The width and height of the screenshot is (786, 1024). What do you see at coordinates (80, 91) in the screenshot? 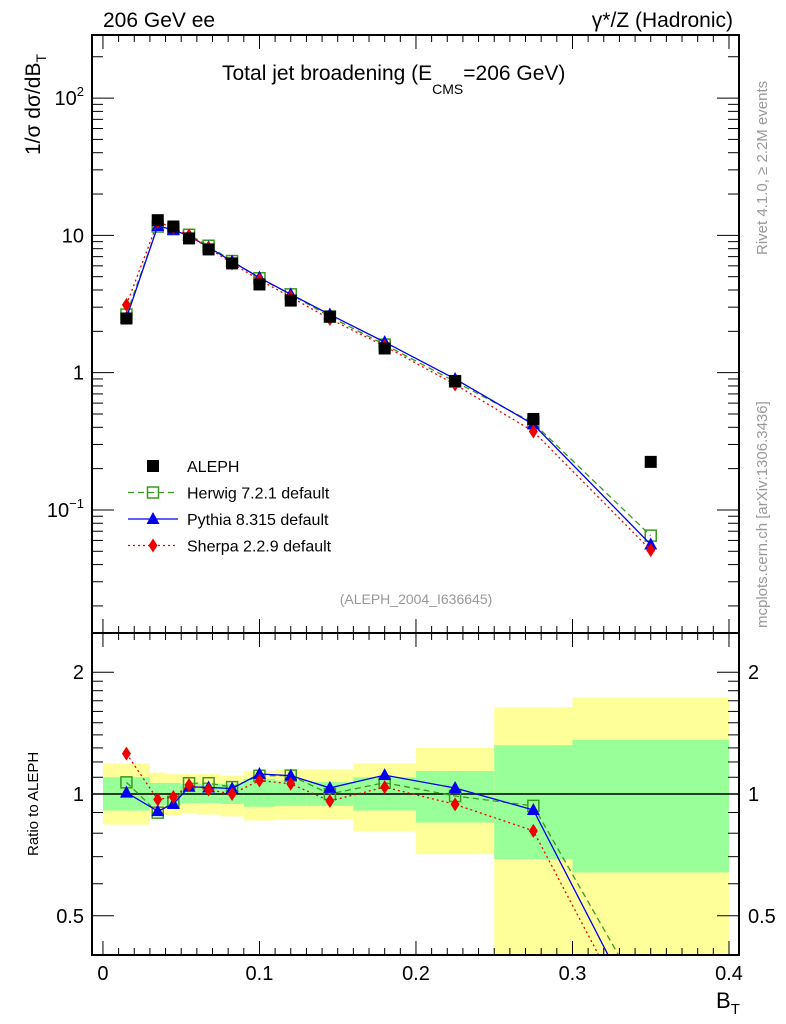
I see `y-tick-exponent: 2` at bounding box center [80, 91].